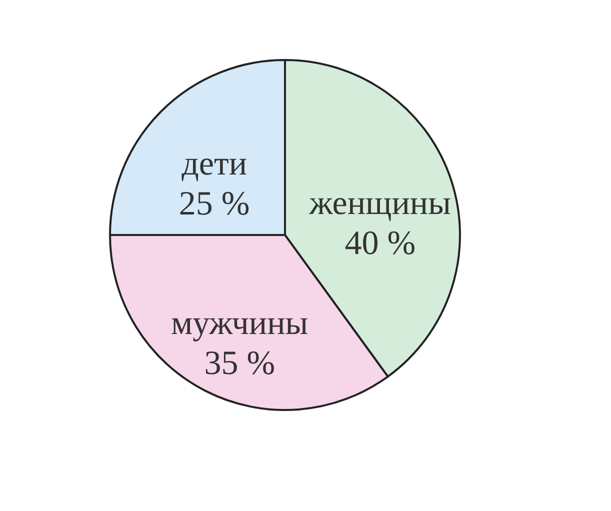  I want to click on data-label: 35 %, so click(240, 363).